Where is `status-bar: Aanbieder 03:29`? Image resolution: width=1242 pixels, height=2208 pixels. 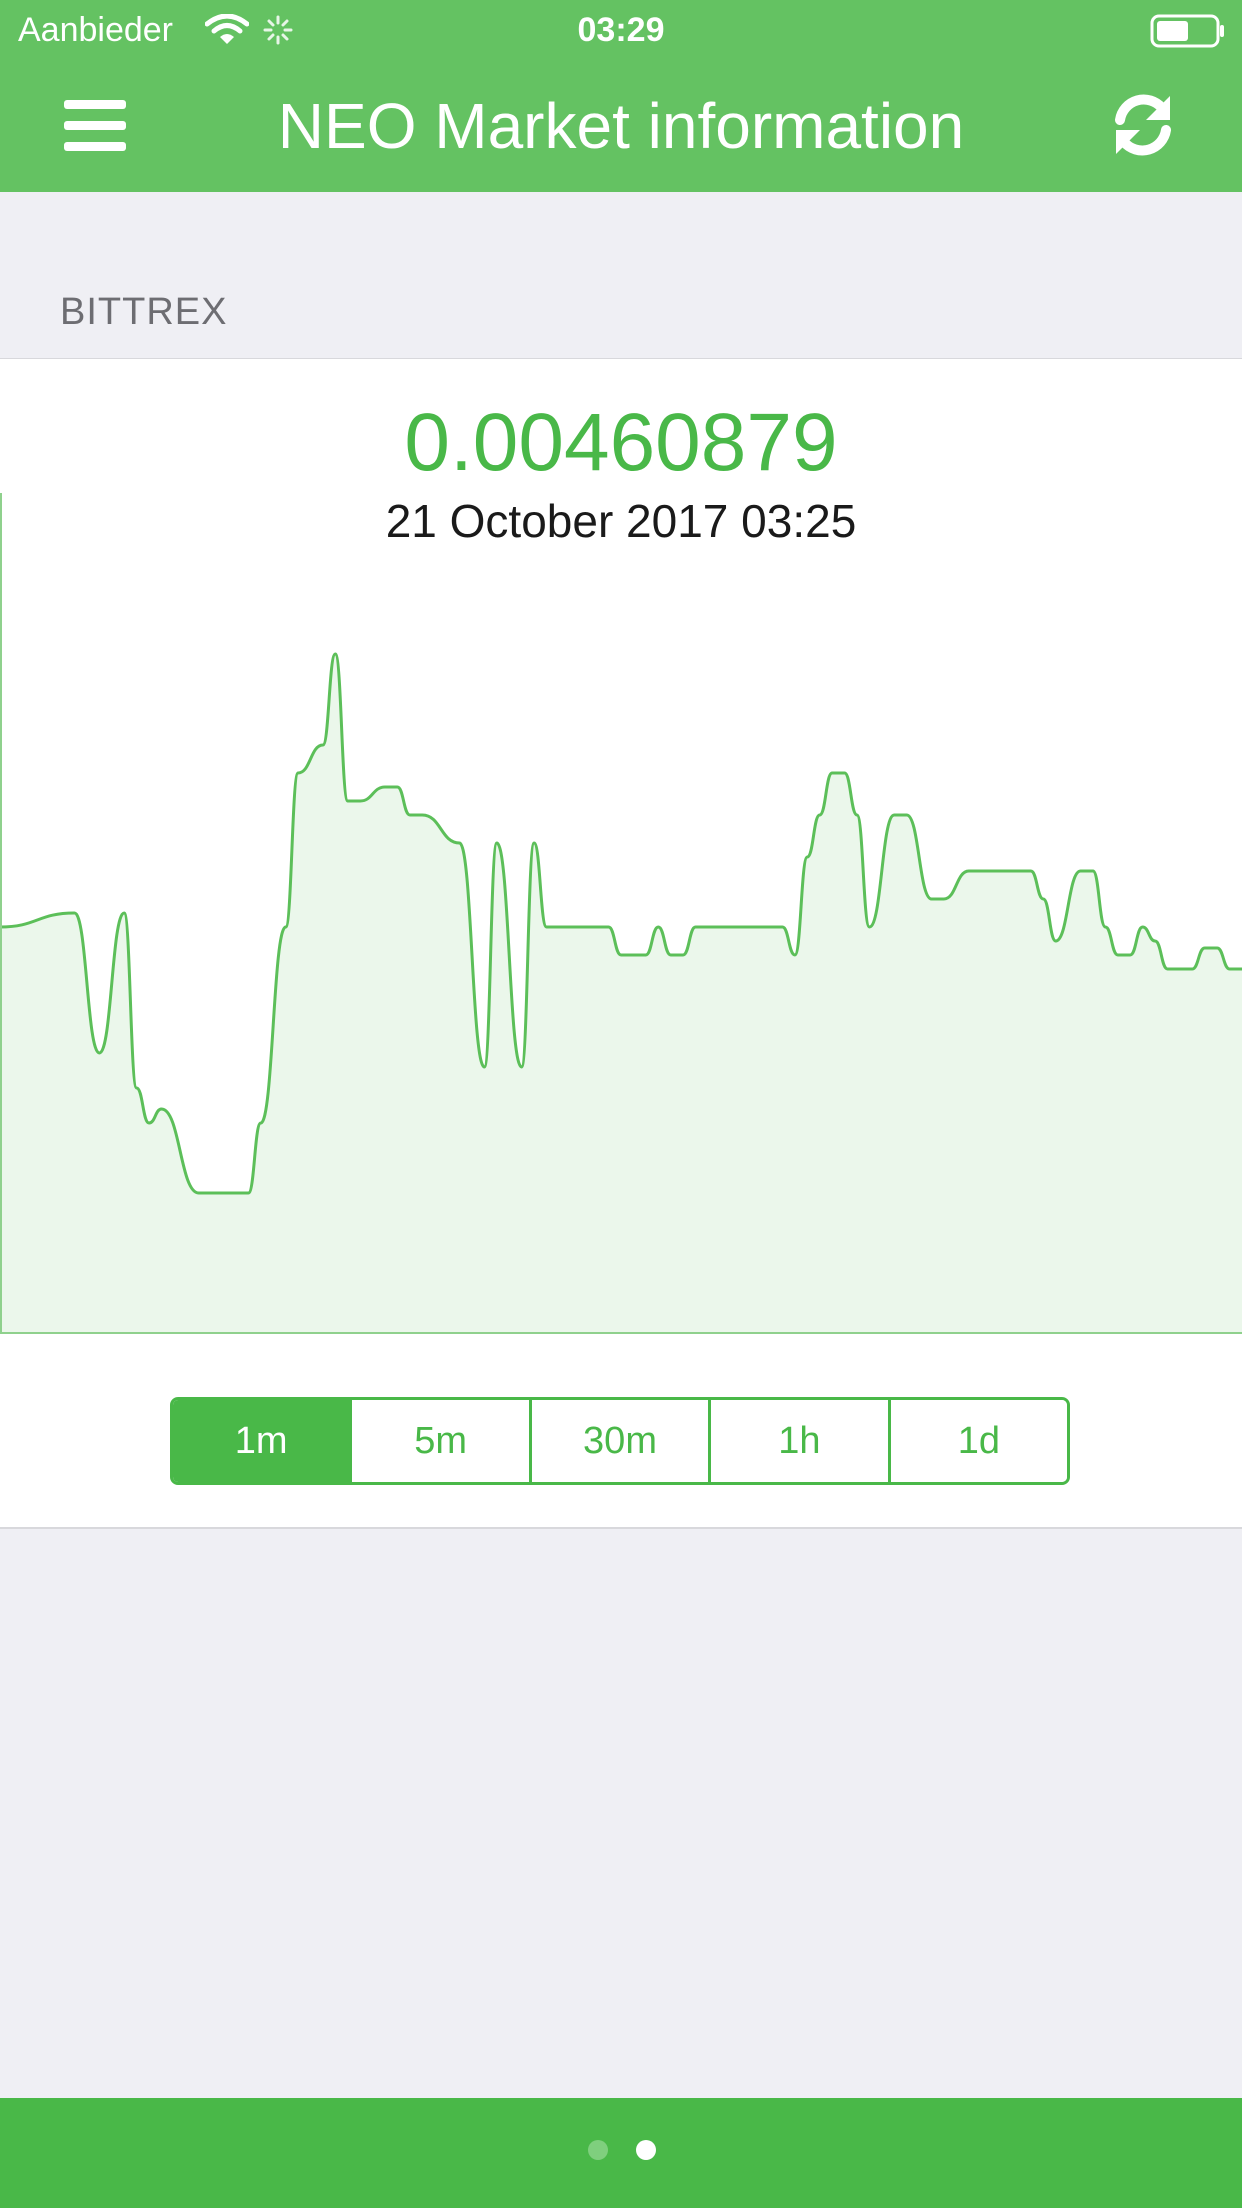
status-bar: Aanbieder 03:29 is located at coordinates (621, 30).